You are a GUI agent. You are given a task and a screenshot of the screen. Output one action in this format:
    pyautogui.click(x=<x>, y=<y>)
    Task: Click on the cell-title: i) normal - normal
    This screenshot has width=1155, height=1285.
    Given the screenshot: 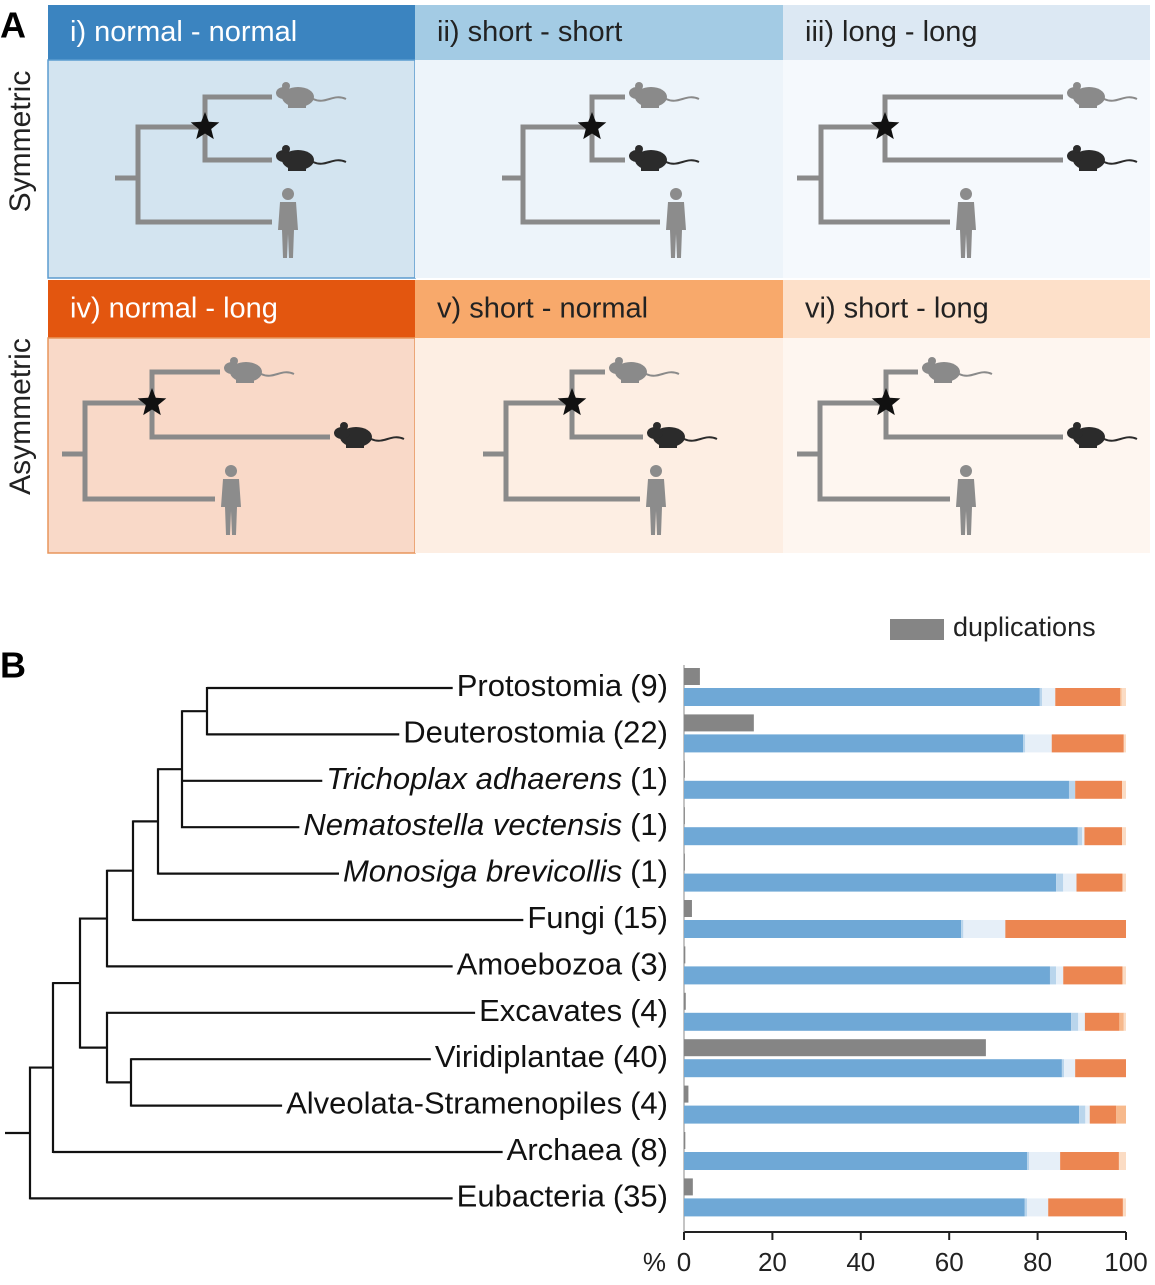 What is the action you would take?
    pyautogui.click(x=183, y=32)
    